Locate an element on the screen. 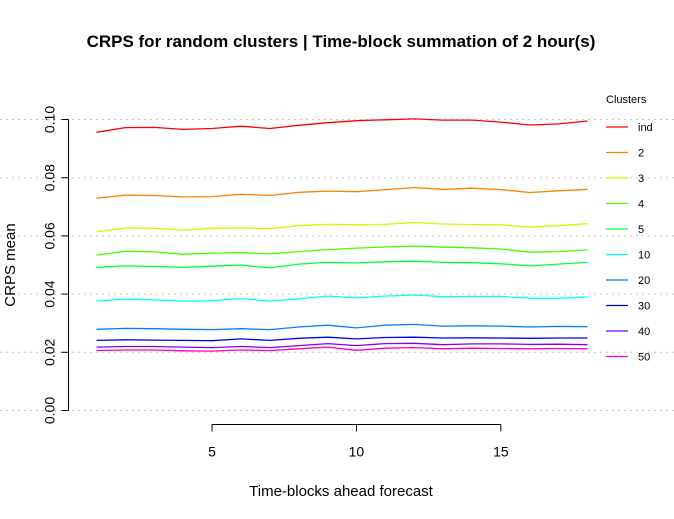 The height and width of the screenshot is (519, 674). y-axis-label: CRPS mean is located at coordinates (10, 264).